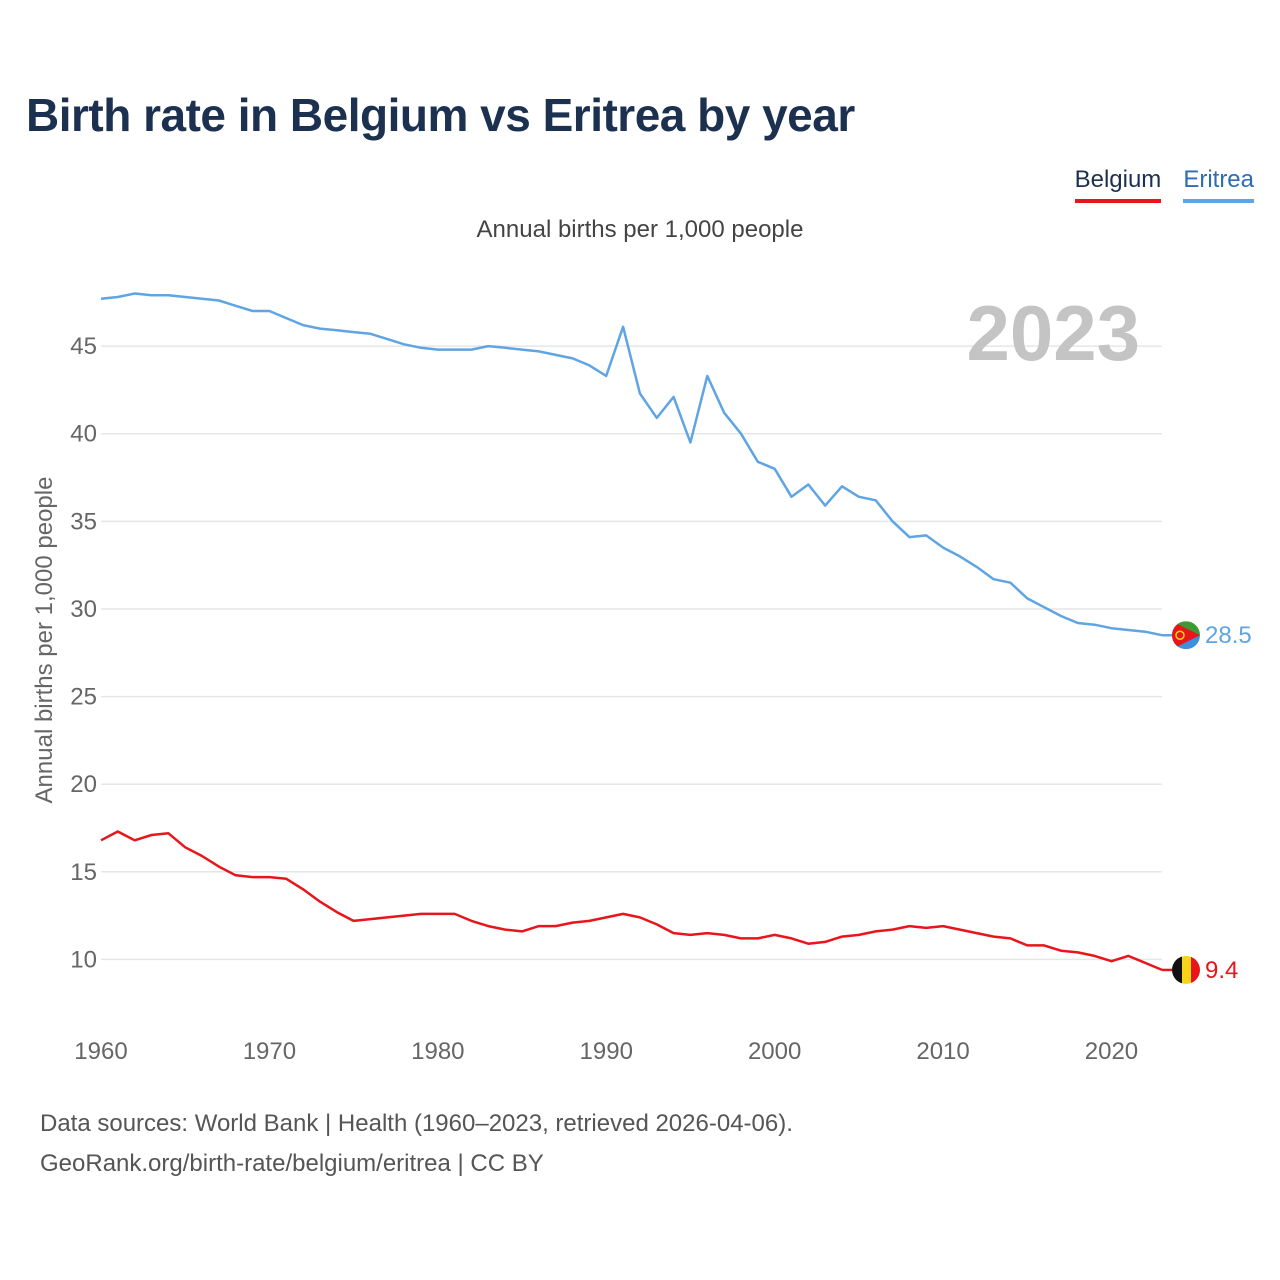 The width and height of the screenshot is (1280, 1280). I want to click on legend: Belgium Eritrea, so click(1164, 184).